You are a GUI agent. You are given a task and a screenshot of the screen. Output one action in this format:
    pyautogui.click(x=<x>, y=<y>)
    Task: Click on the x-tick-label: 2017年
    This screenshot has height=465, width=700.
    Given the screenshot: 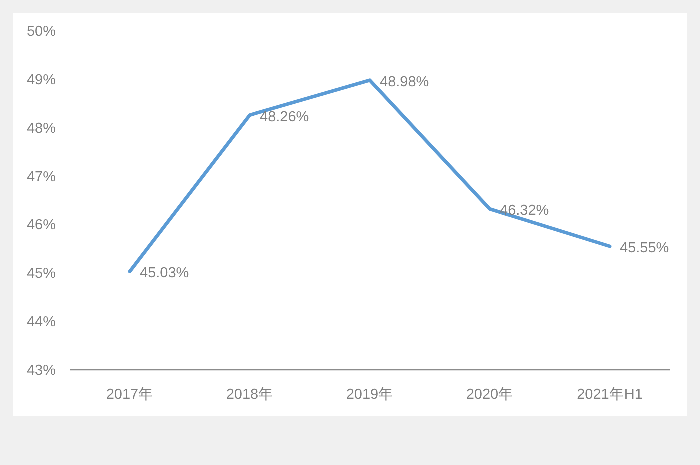 What is the action you would take?
    pyautogui.click(x=130, y=394)
    